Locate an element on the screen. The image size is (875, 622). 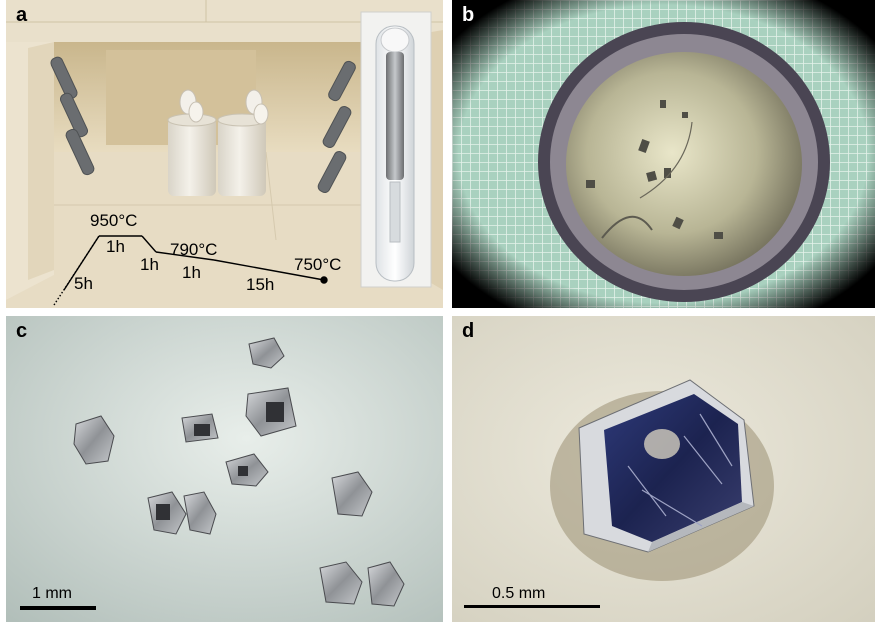
panel-label-b: b is located at coordinates (468, 15).